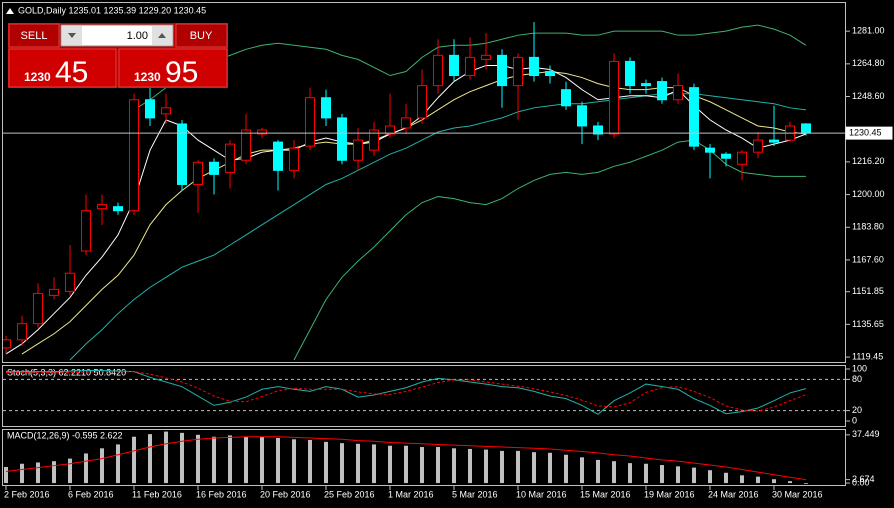  I want to click on y-tick-label: 0, so click(854, 420).